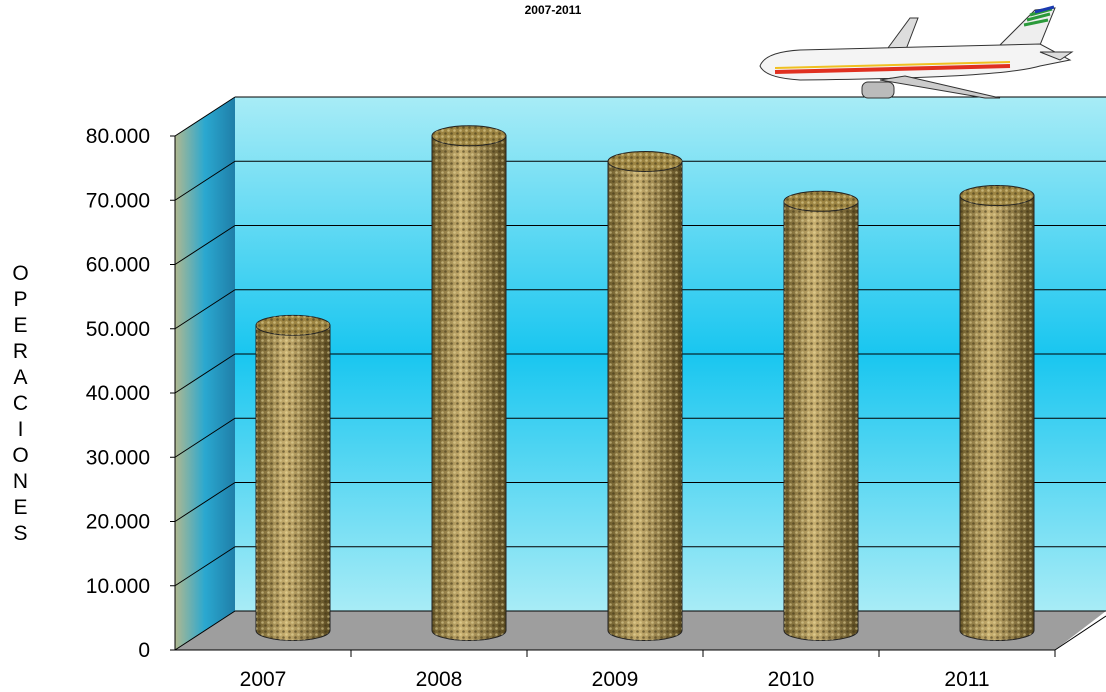 The height and width of the screenshot is (692, 1106). Describe the element at coordinates (615, 679) in the screenshot. I see `x-tick-label: 2009` at that location.